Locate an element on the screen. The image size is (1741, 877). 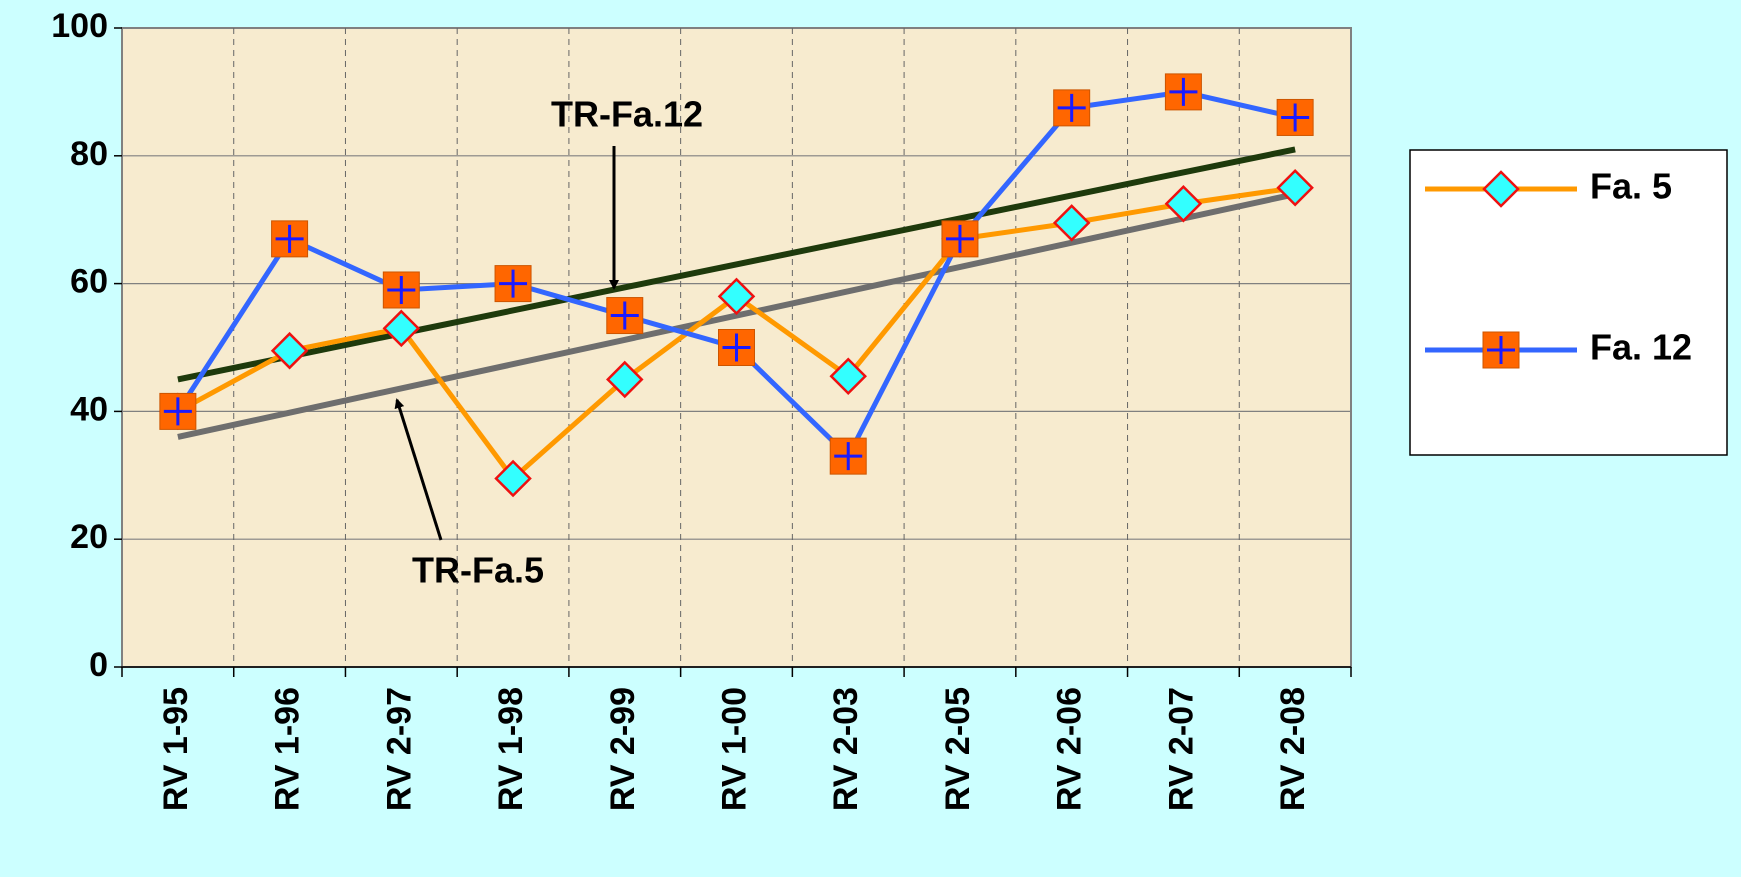
x-tick-label: RV 2-08 is located at coordinates (1293, 749).